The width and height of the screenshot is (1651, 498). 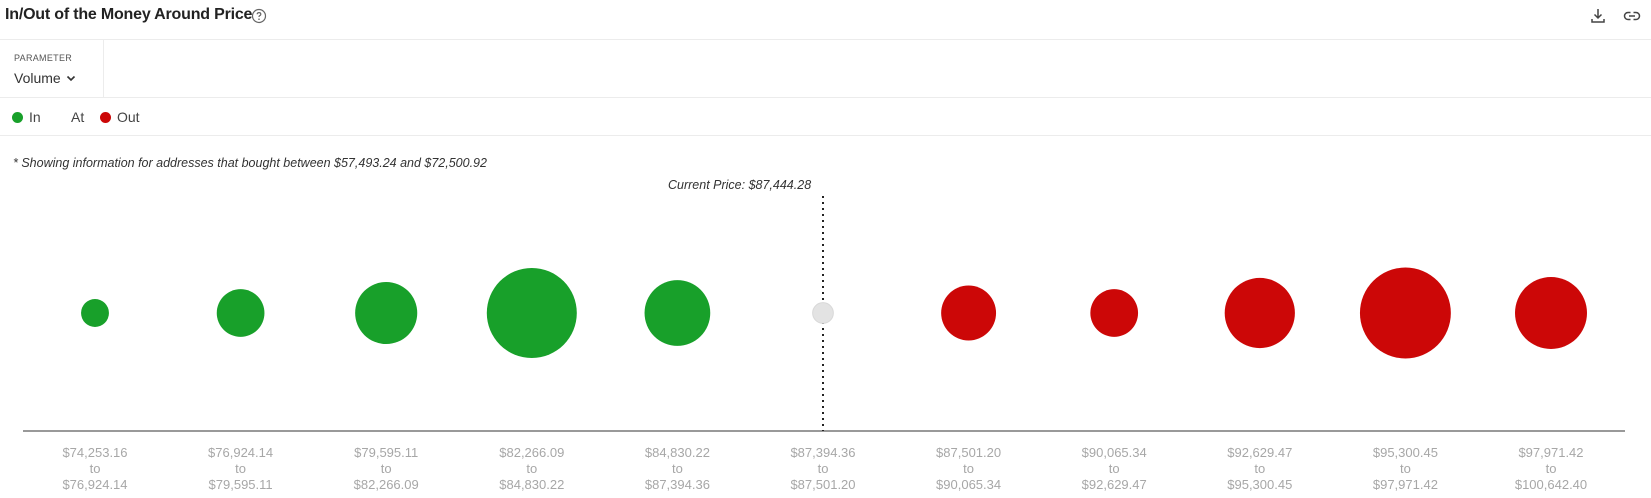 I want to click on help-icon, so click(x=259, y=16).